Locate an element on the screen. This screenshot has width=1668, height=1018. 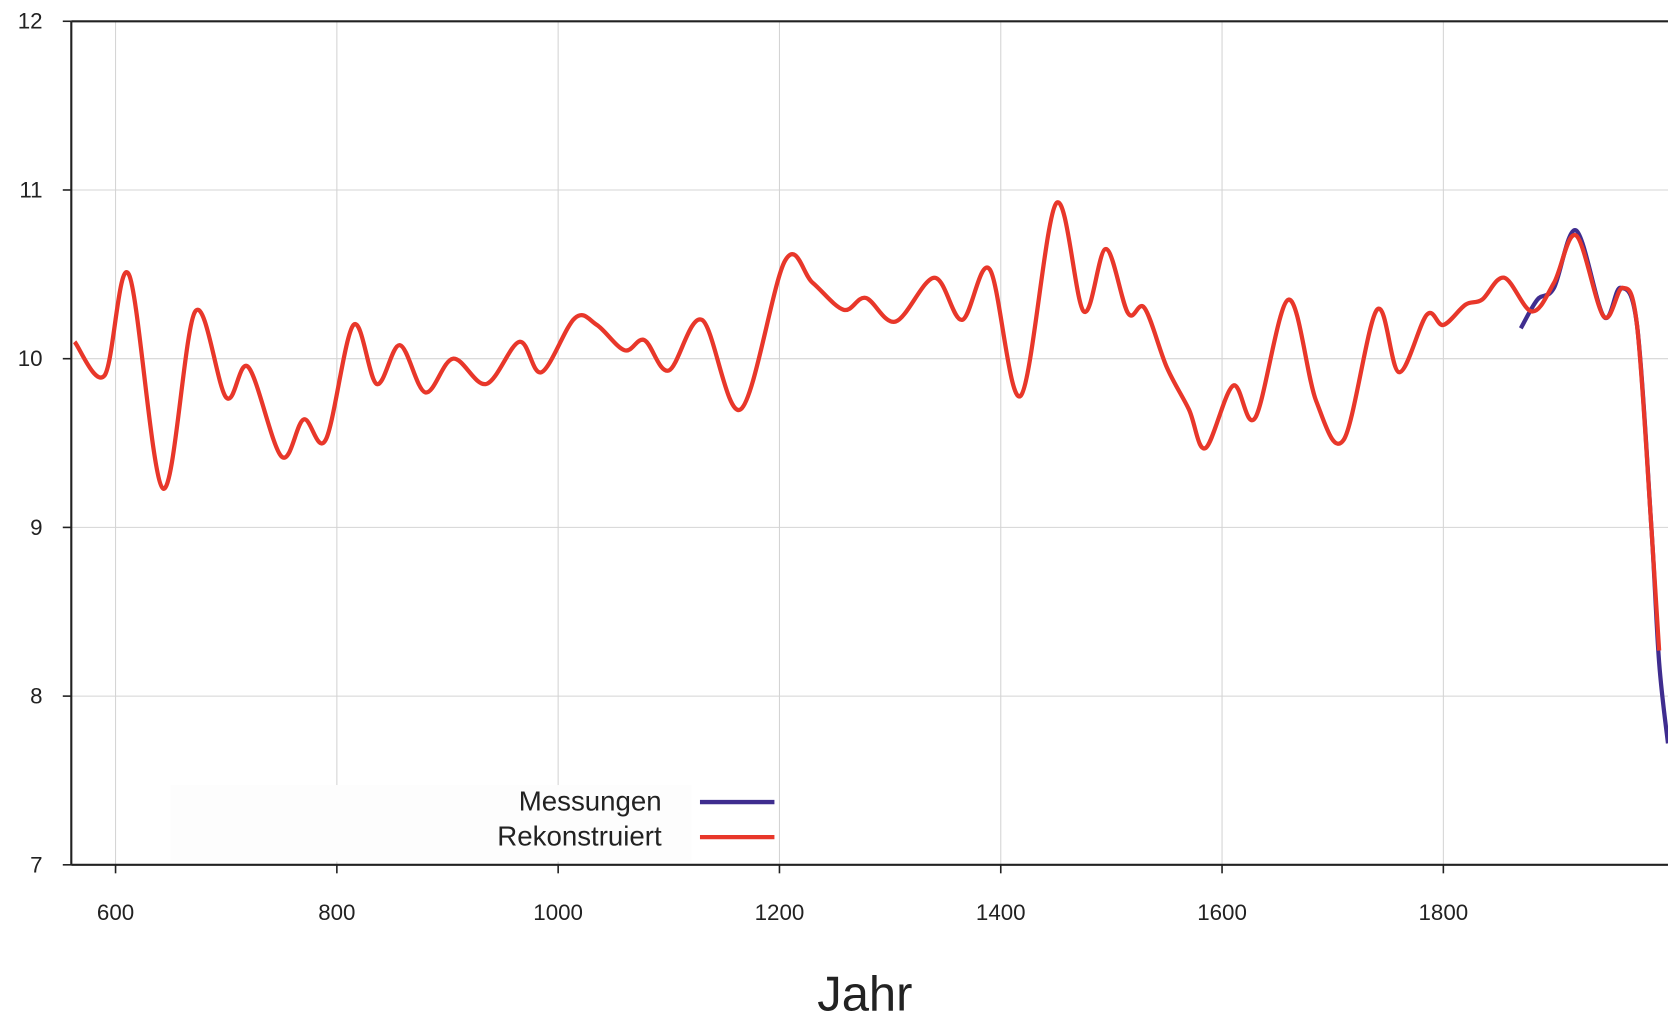
y-tick-label: 12 is located at coordinates (30, 21).